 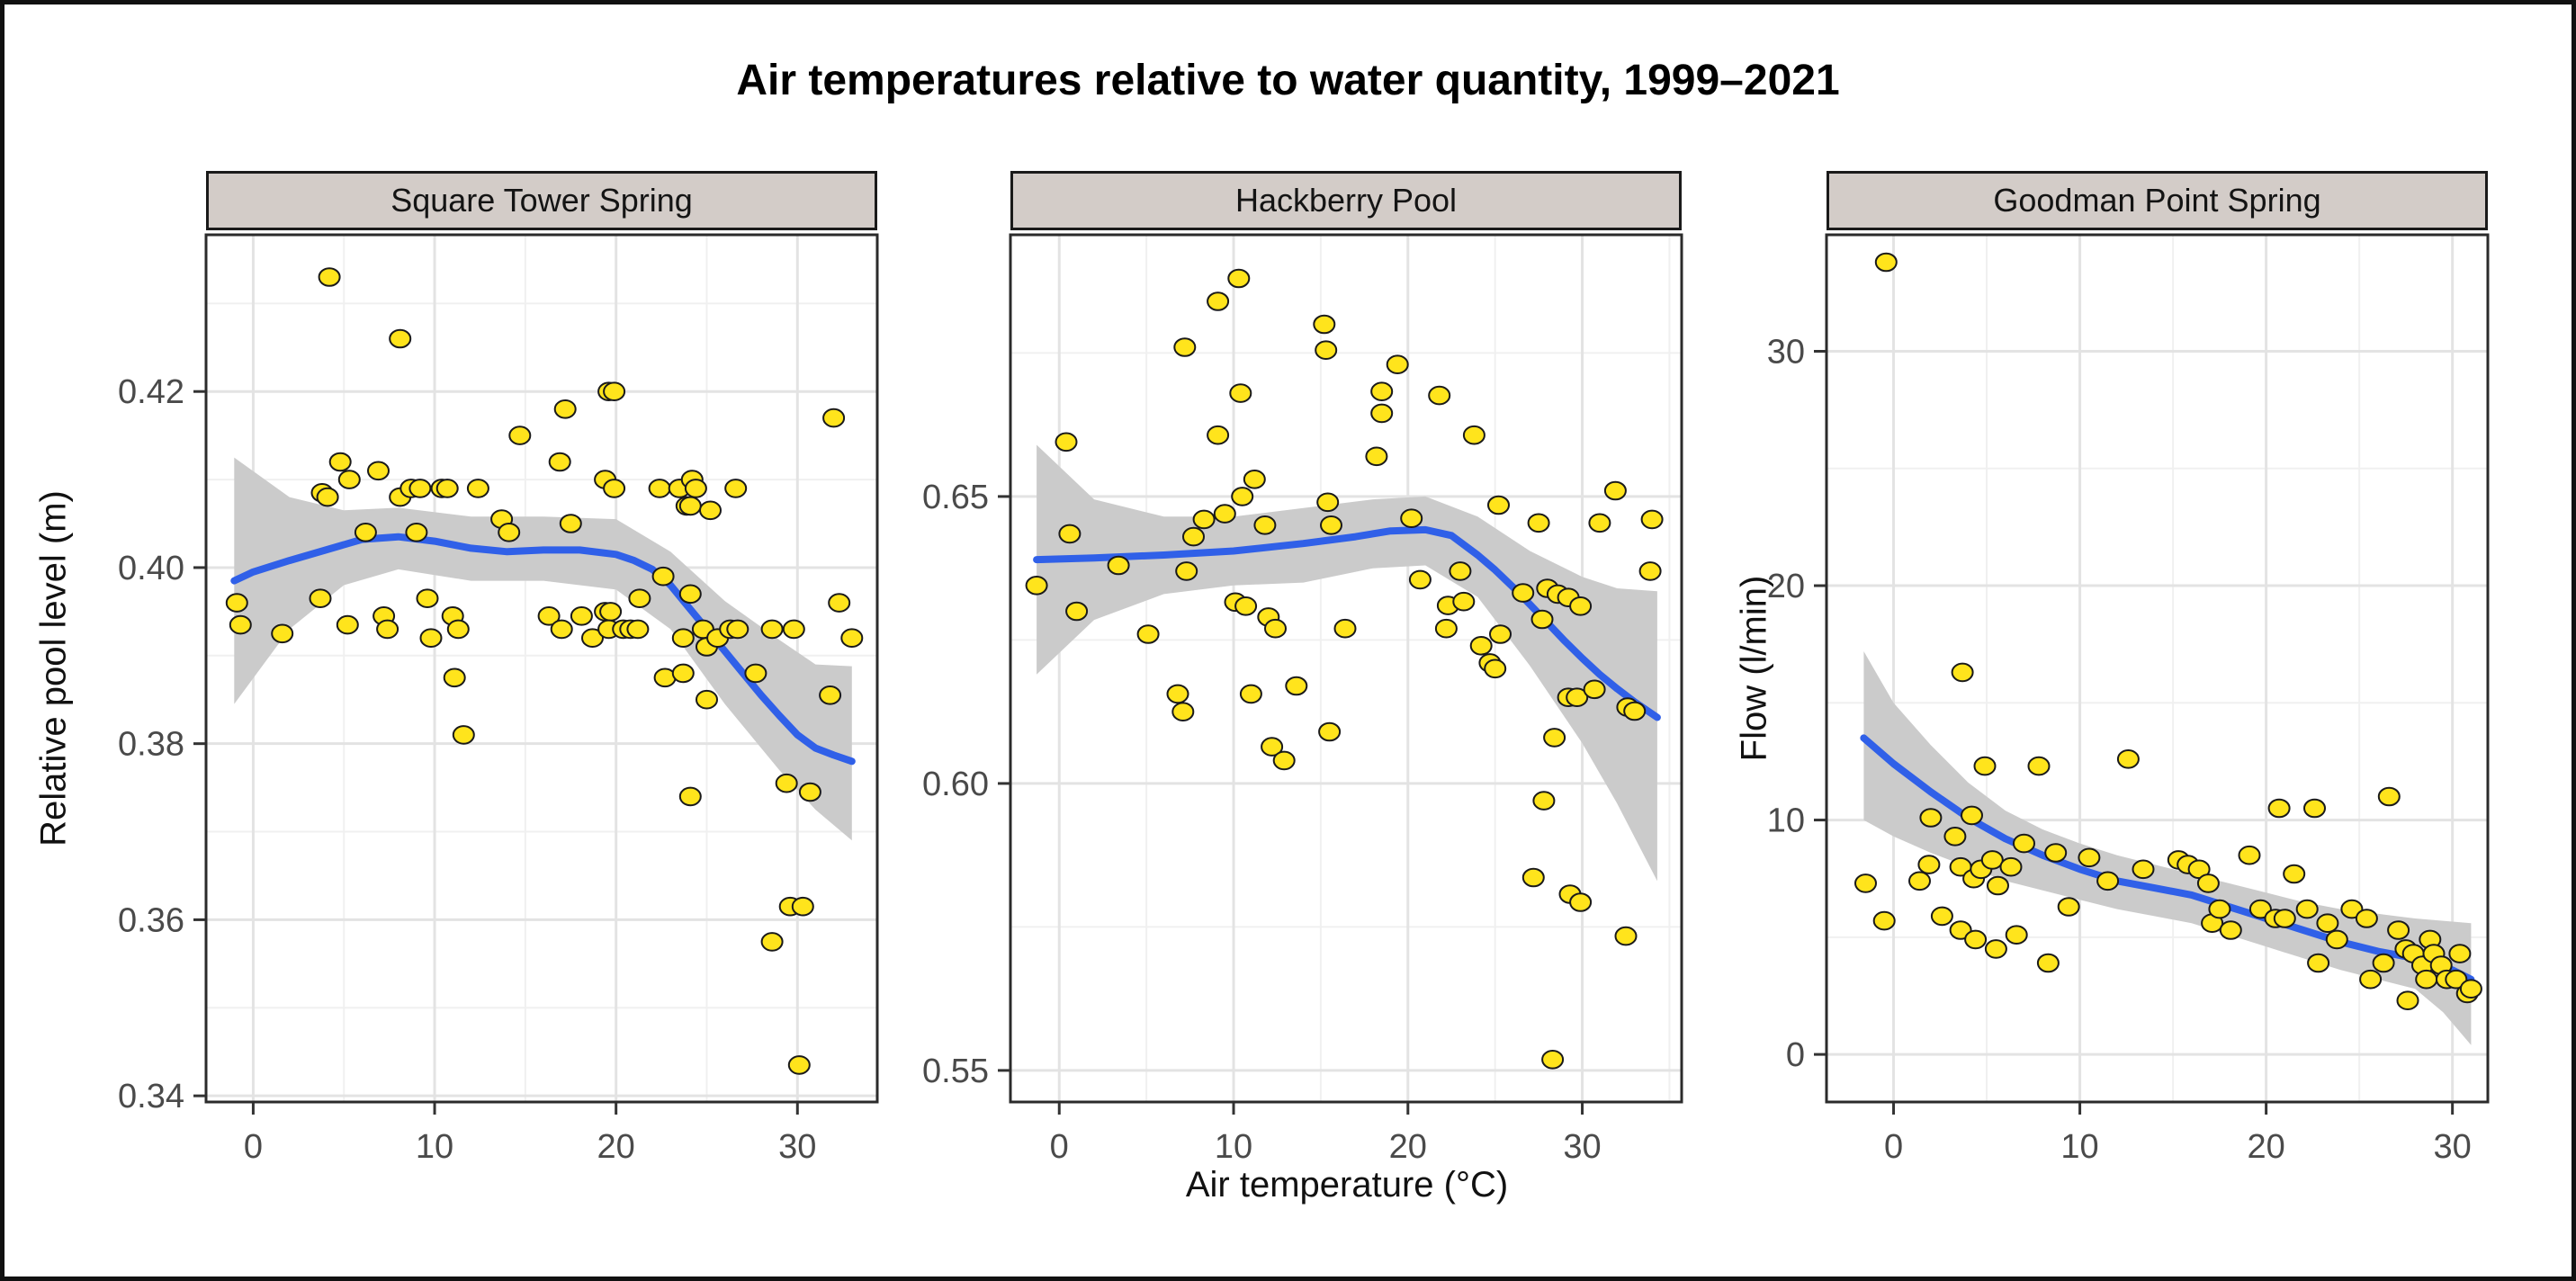 What do you see at coordinates (1786, 352) in the screenshot?
I see `y-tick-label: 30` at bounding box center [1786, 352].